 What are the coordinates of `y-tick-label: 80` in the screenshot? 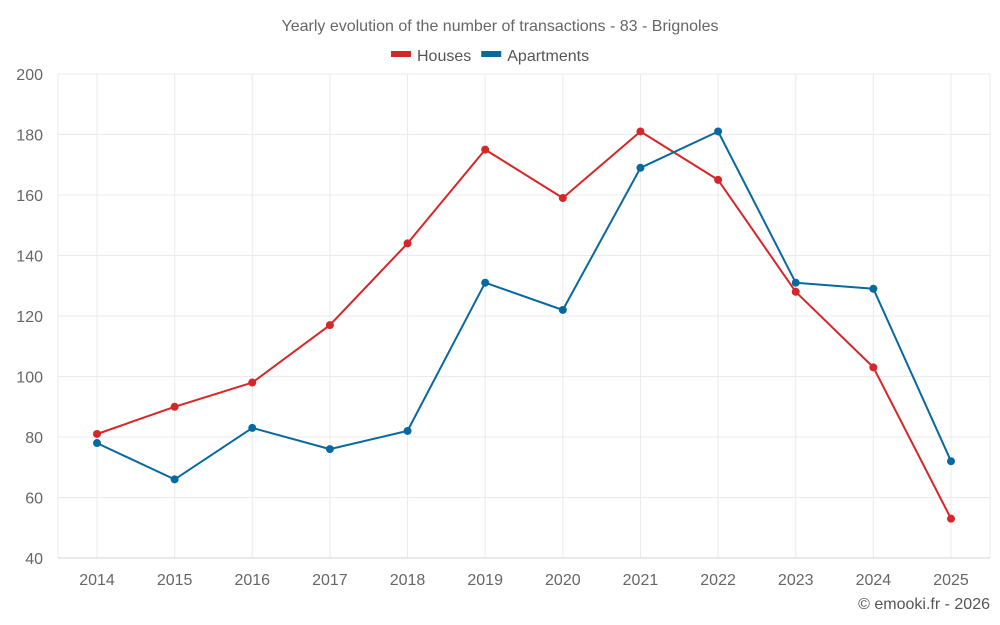 It's located at (34, 438).